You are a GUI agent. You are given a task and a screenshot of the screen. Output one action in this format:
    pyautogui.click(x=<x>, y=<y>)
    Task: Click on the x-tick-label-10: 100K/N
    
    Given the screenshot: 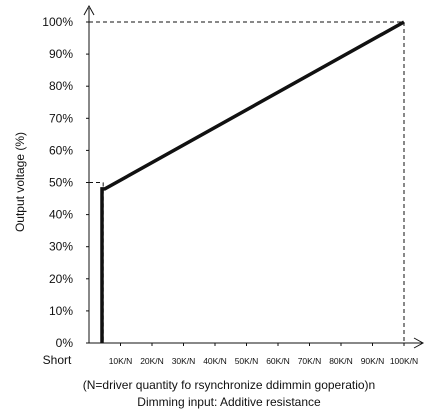 What is the action you would take?
    pyautogui.click(x=404, y=361)
    